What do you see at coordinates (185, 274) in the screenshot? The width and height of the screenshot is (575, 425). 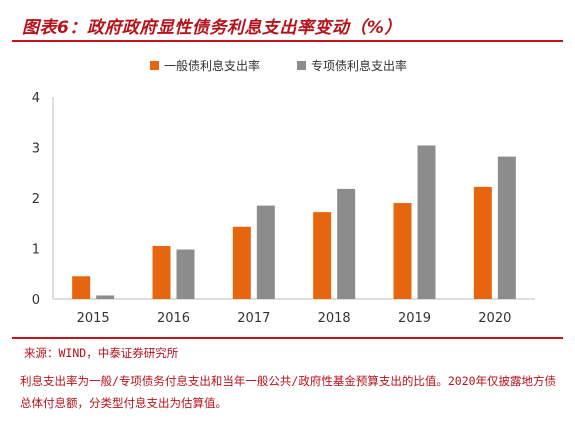 I see `bar-special-debt-2016` at bounding box center [185, 274].